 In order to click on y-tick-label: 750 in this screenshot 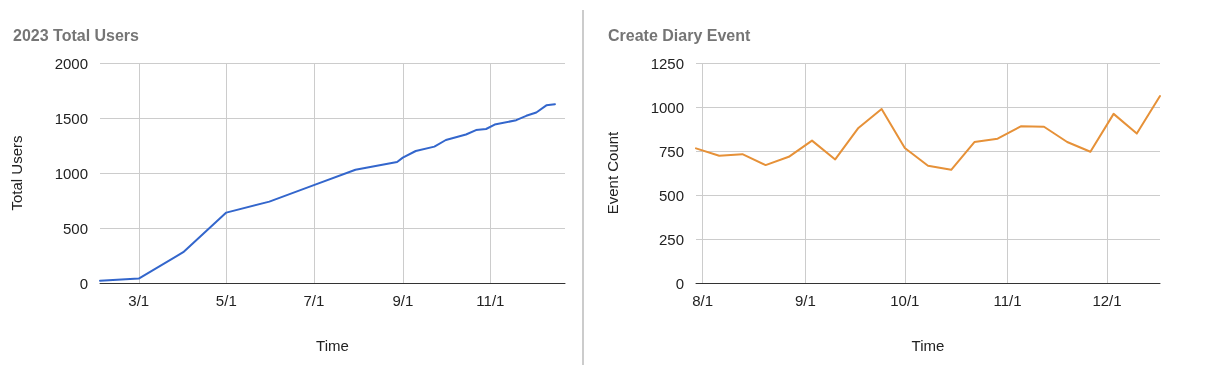, I will do `click(671, 151)`.